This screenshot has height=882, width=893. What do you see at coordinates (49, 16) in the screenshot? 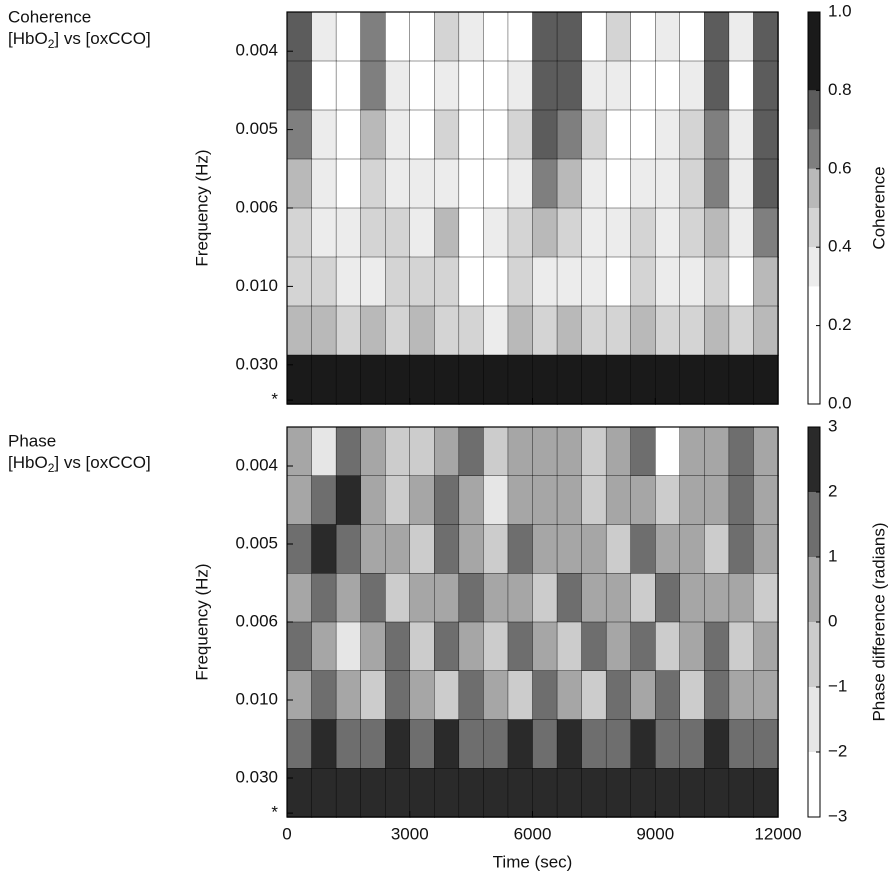
I see `panel-label: Coherence` at bounding box center [49, 16].